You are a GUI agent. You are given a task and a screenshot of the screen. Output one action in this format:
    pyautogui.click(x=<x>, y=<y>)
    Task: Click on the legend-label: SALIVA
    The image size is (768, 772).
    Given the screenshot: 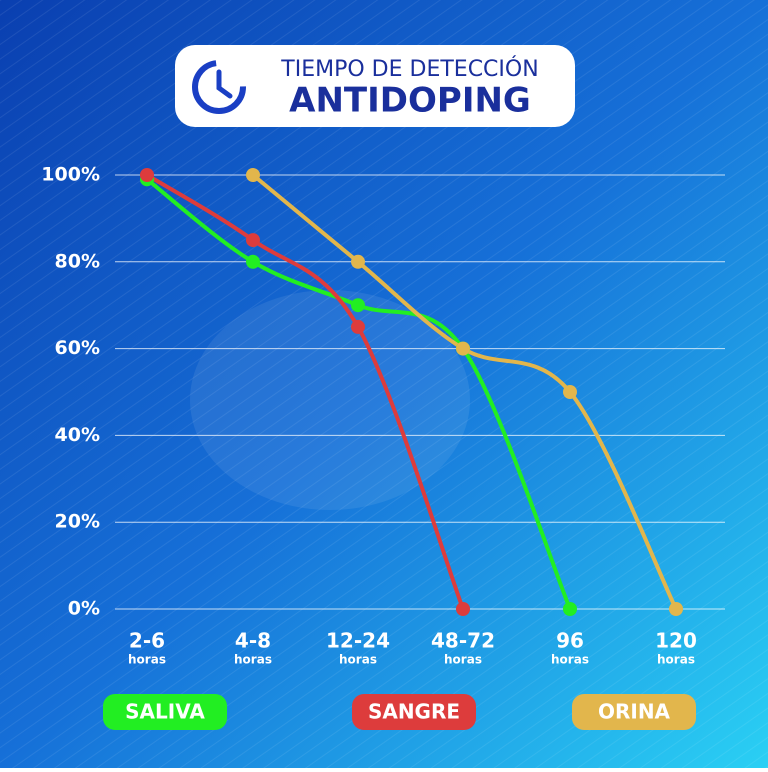 What is the action you would take?
    pyautogui.click(x=165, y=712)
    